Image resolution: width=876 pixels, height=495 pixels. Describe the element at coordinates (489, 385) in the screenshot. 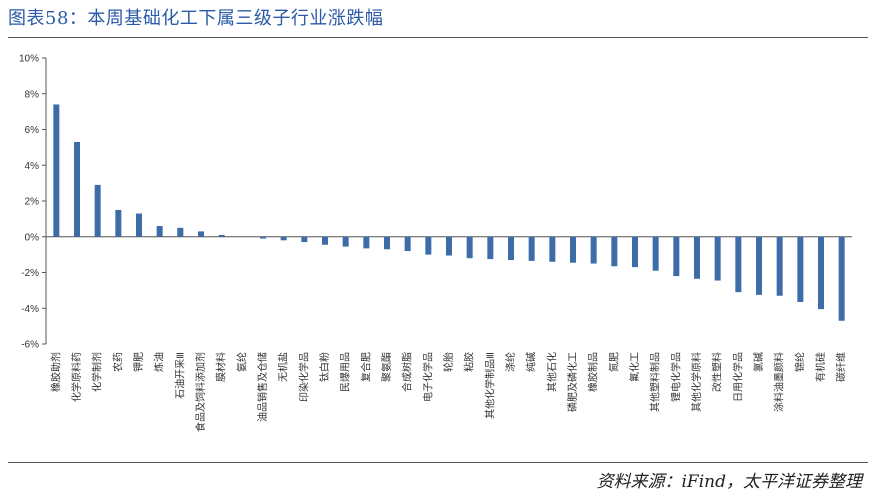

I see `category-label: 其他化学制品Ⅲ` at that location.